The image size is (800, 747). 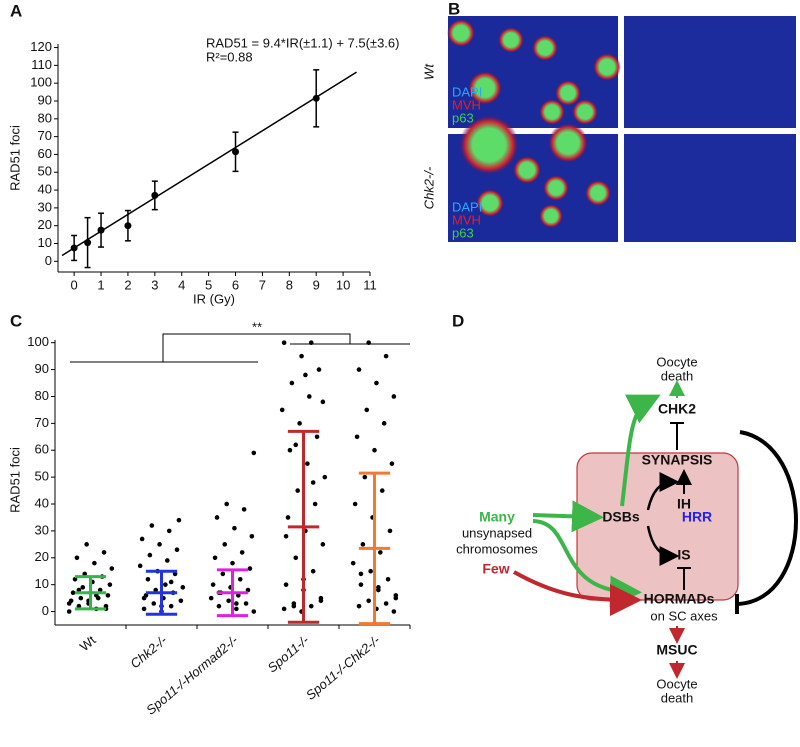 I want to click on x-tick-label: 1, so click(x=100, y=284).